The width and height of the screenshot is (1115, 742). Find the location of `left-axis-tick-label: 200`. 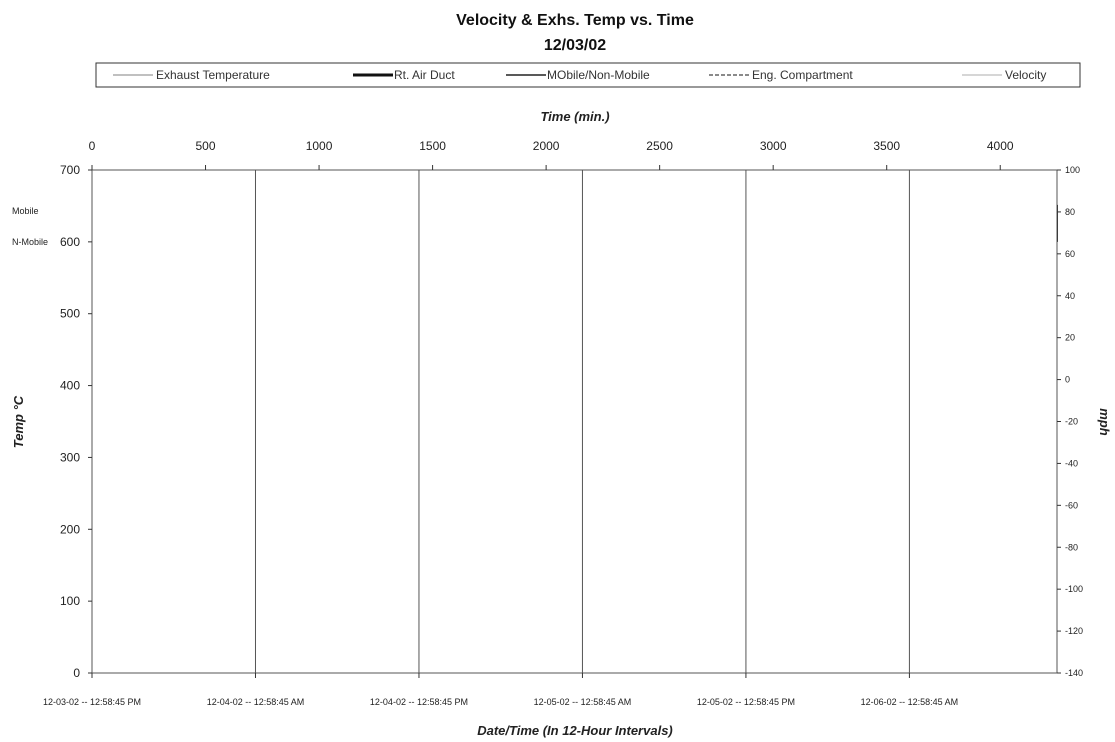

left-axis-tick-label: 200 is located at coordinates (70, 529).